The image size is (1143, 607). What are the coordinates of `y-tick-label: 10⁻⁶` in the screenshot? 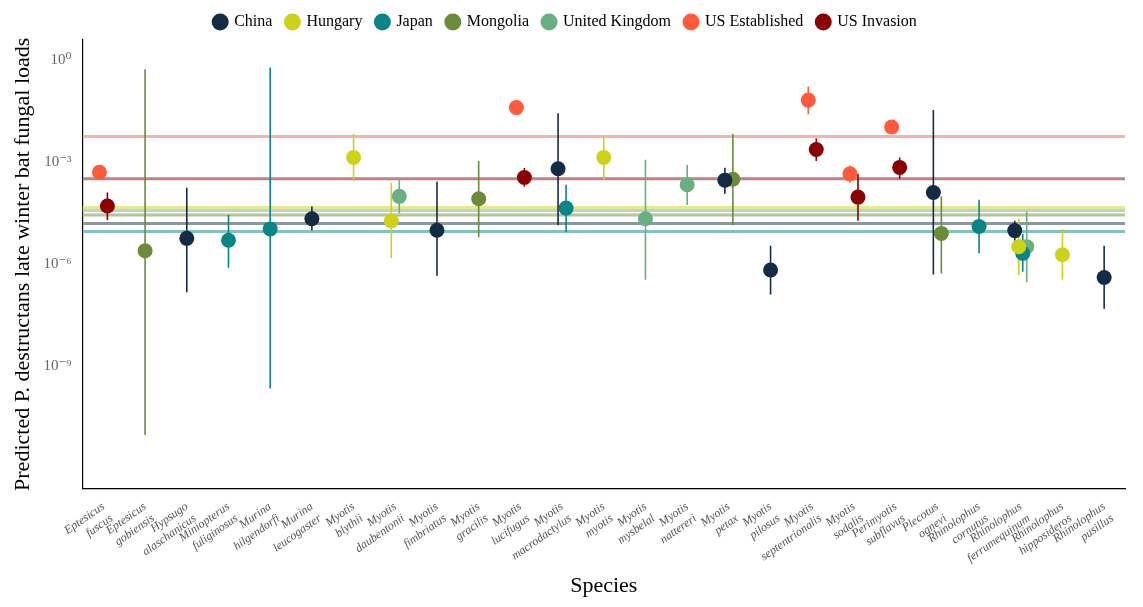 It's located at (57, 263).